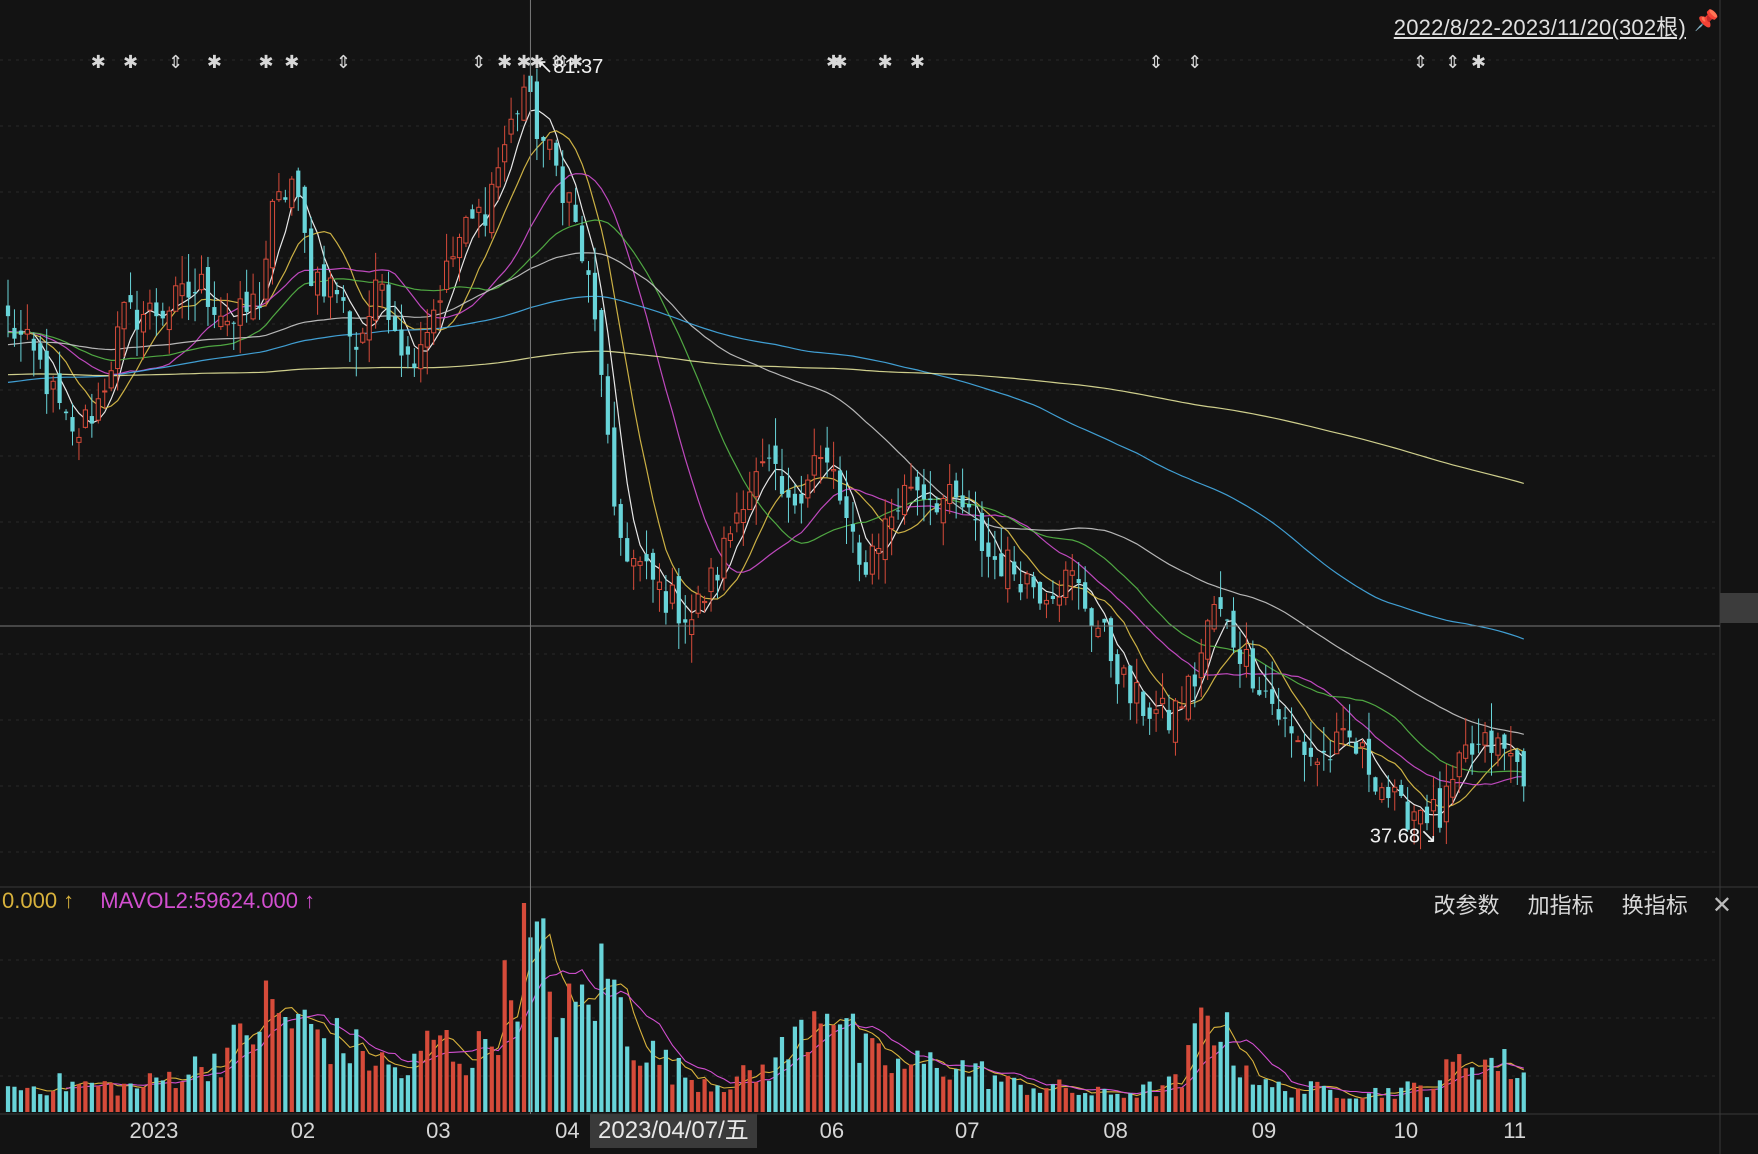 This screenshot has height=1154, width=1758. I want to click on add-indicator-button: 加指标, so click(1560, 905).